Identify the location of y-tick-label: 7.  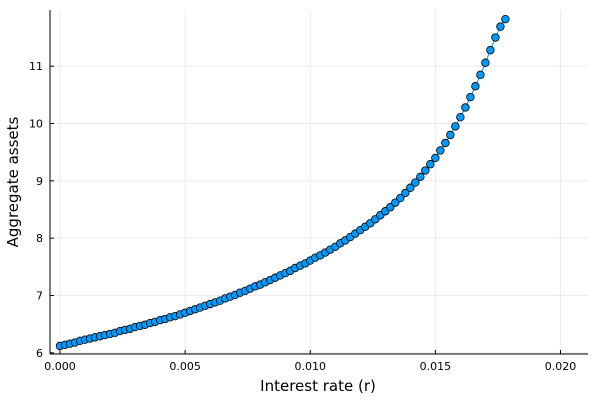
(39, 296).